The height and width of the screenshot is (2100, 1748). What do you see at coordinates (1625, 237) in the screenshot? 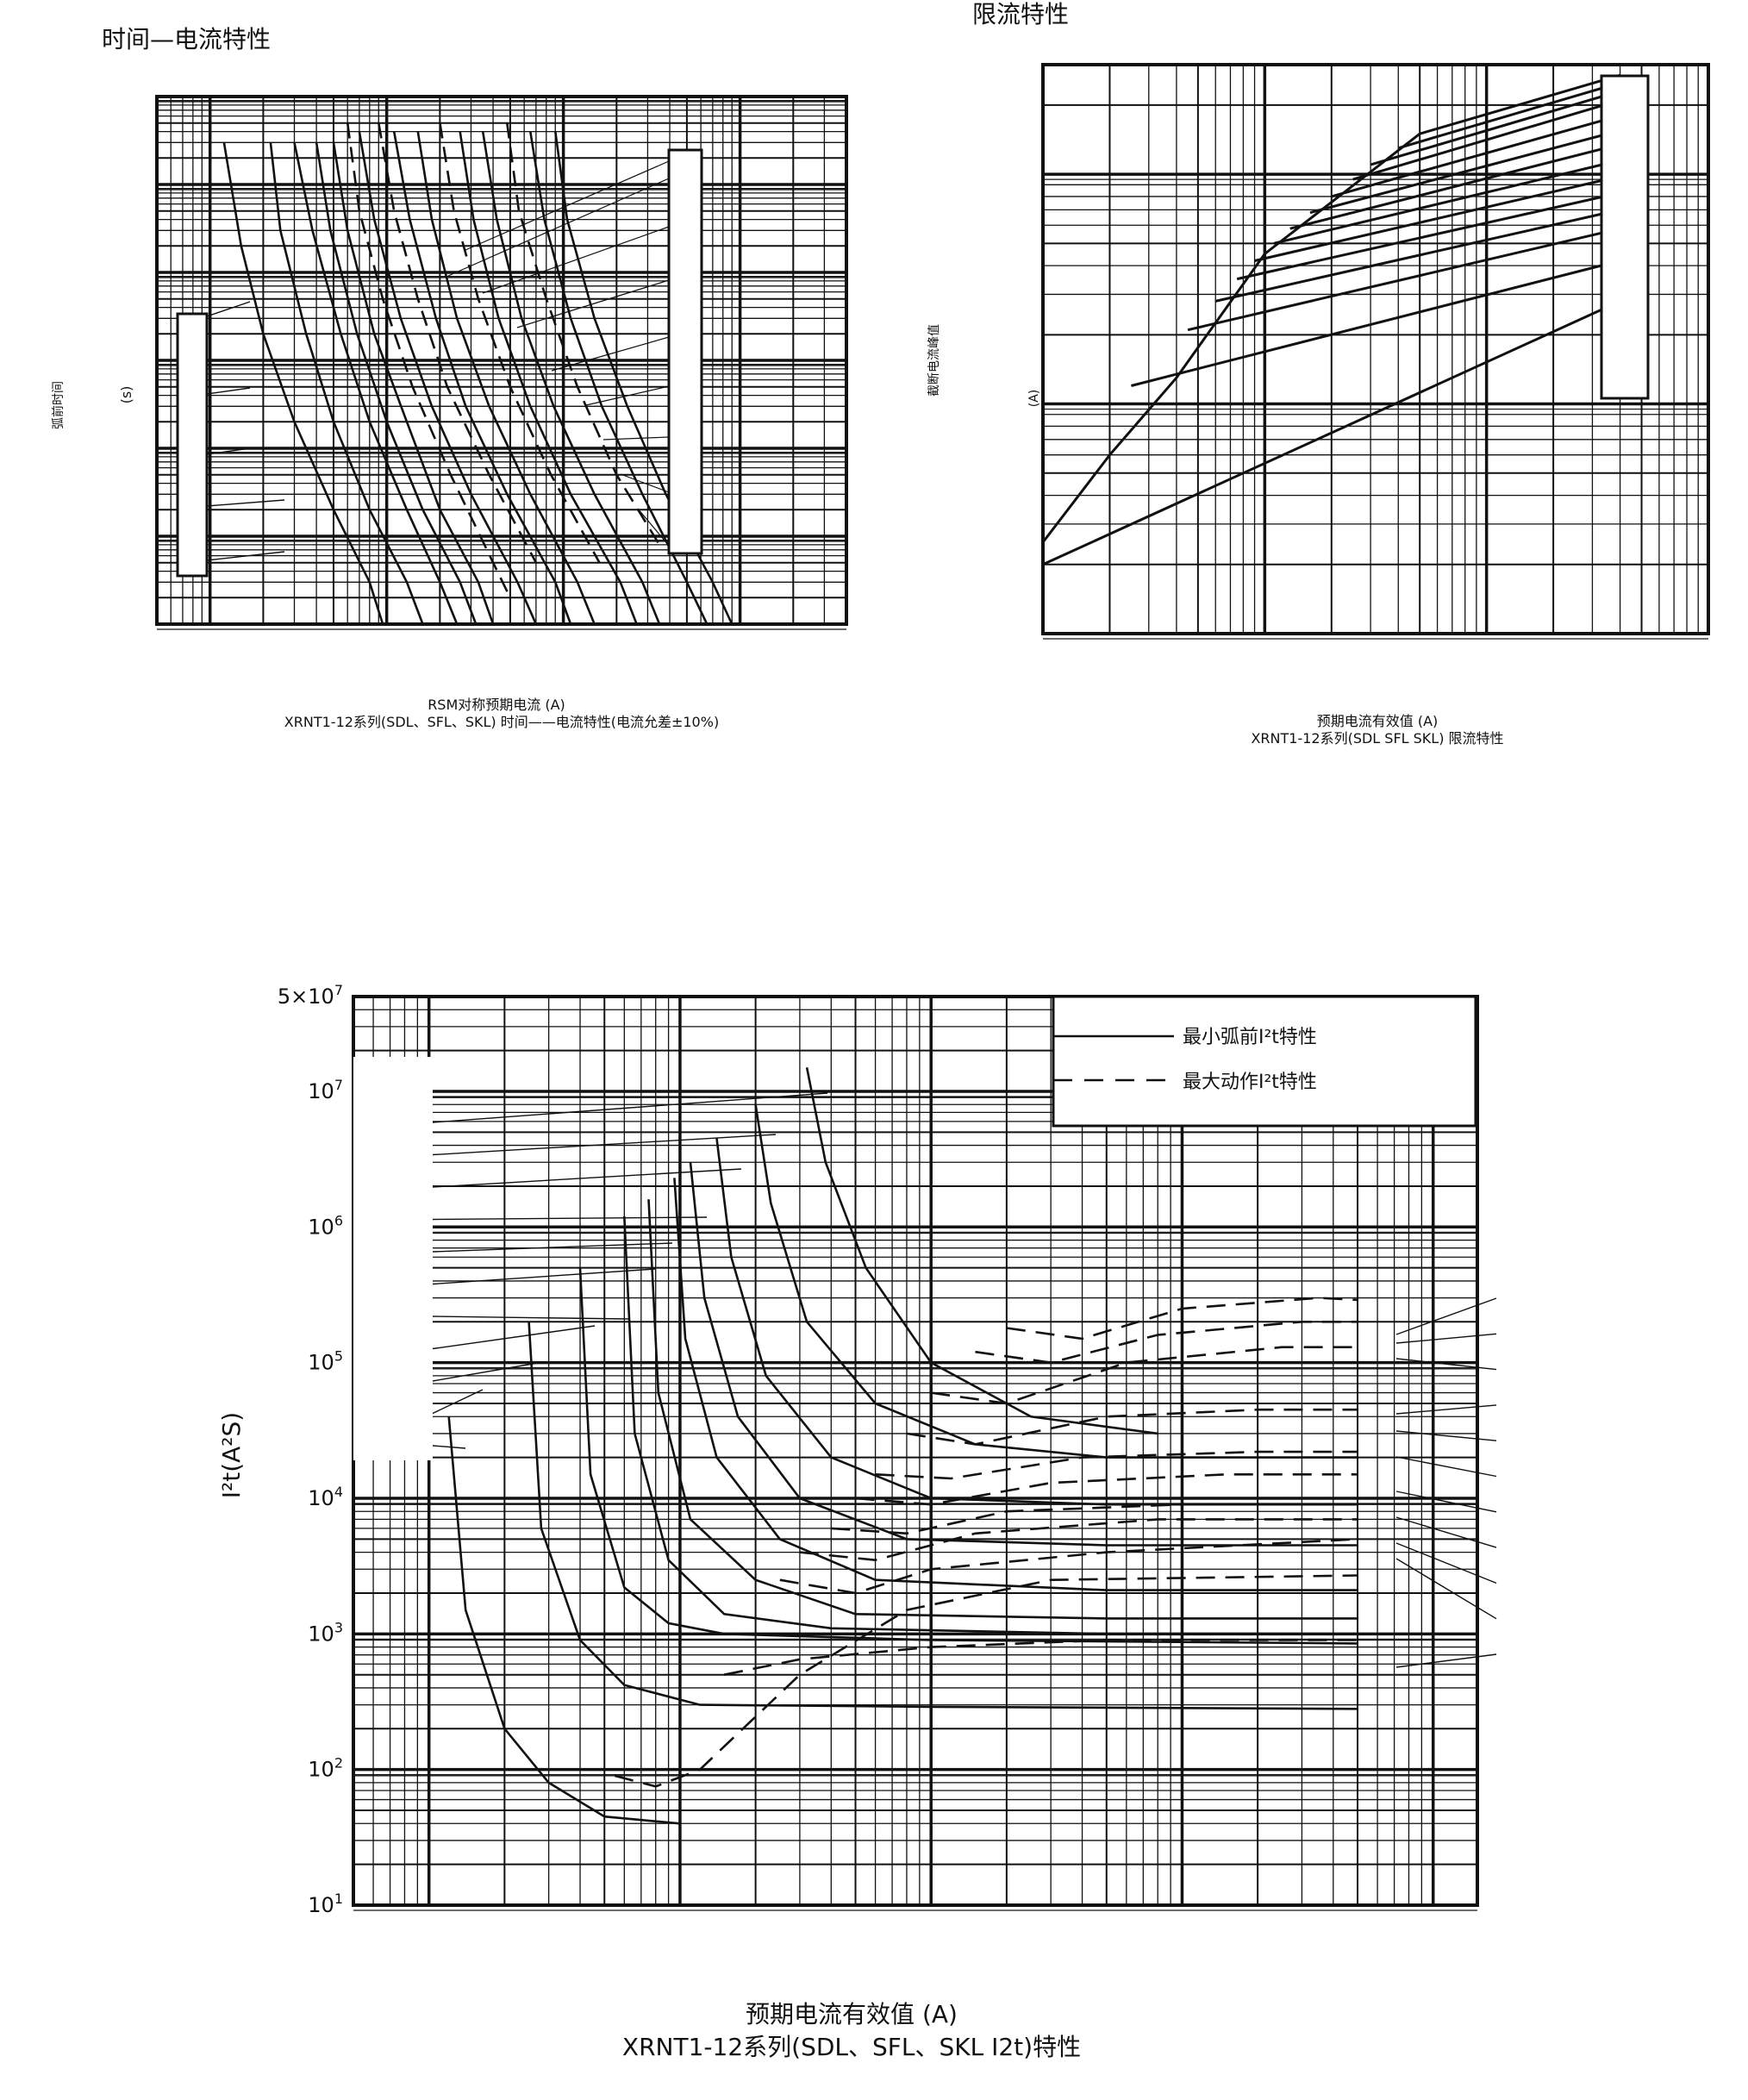
I see `current-limiting-rating-box` at bounding box center [1625, 237].